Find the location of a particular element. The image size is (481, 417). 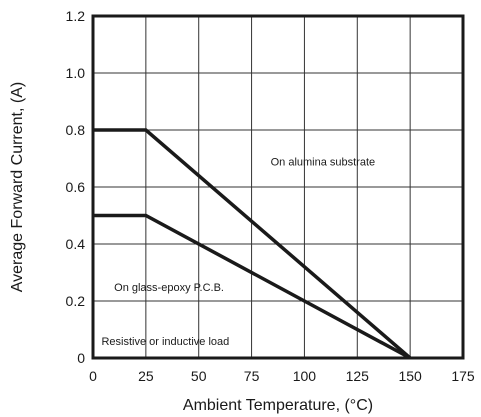

y-tick-label: 1.0 is located at coordinates (76, 73).